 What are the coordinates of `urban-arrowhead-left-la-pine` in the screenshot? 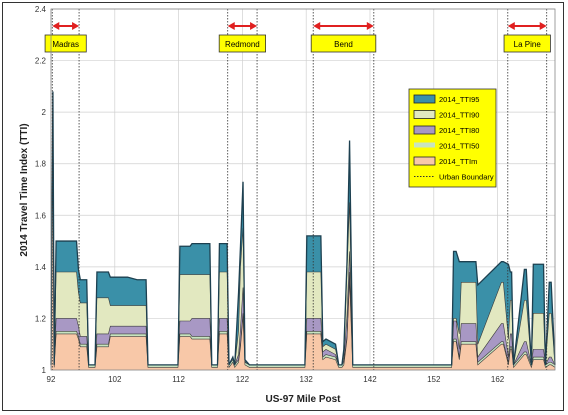 It's located at (511, 26).